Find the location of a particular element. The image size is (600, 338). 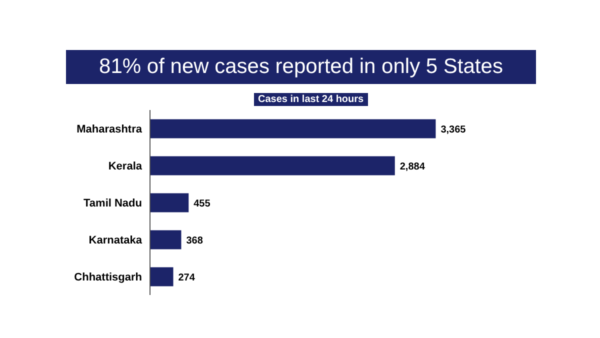

data-label: 2,884 is located at coordinates (413, 166).